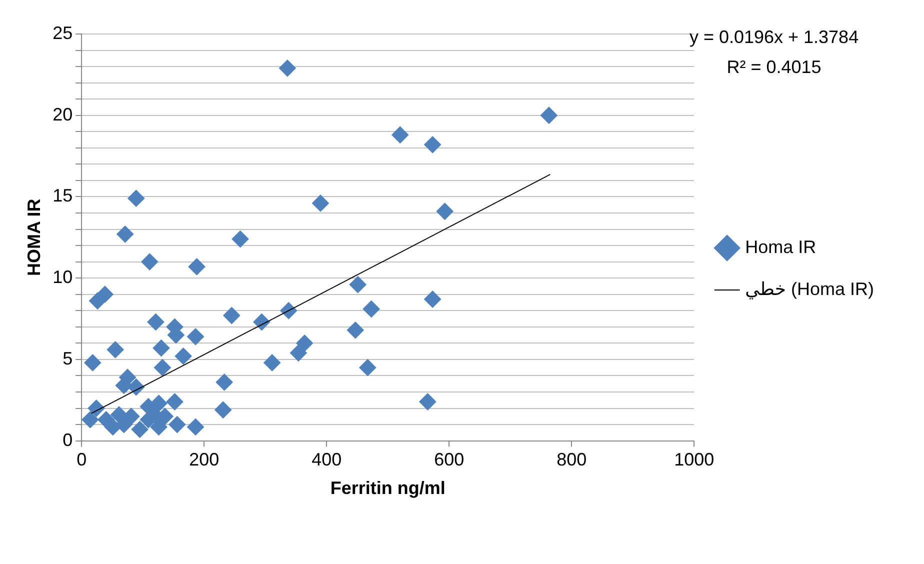 The image size is (924, 564). What do you see at coordinates (571, 460) in the screenshot?
I see `x-tick-label: 800` at bounding box center [571, 460].